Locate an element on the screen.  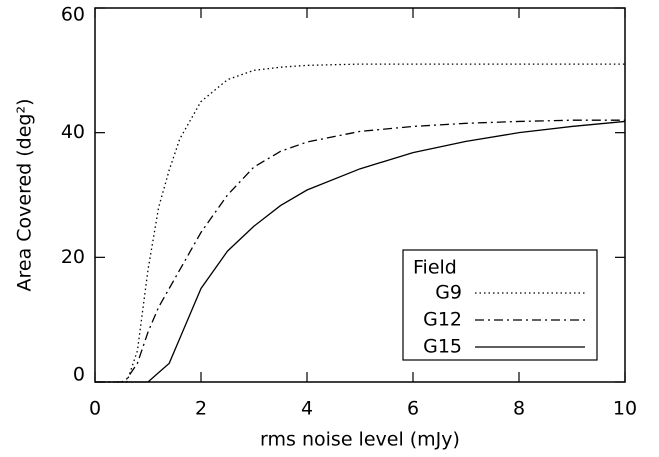
x-axis-label: rms noise level (mJy) is located at coordinates (360, 440).